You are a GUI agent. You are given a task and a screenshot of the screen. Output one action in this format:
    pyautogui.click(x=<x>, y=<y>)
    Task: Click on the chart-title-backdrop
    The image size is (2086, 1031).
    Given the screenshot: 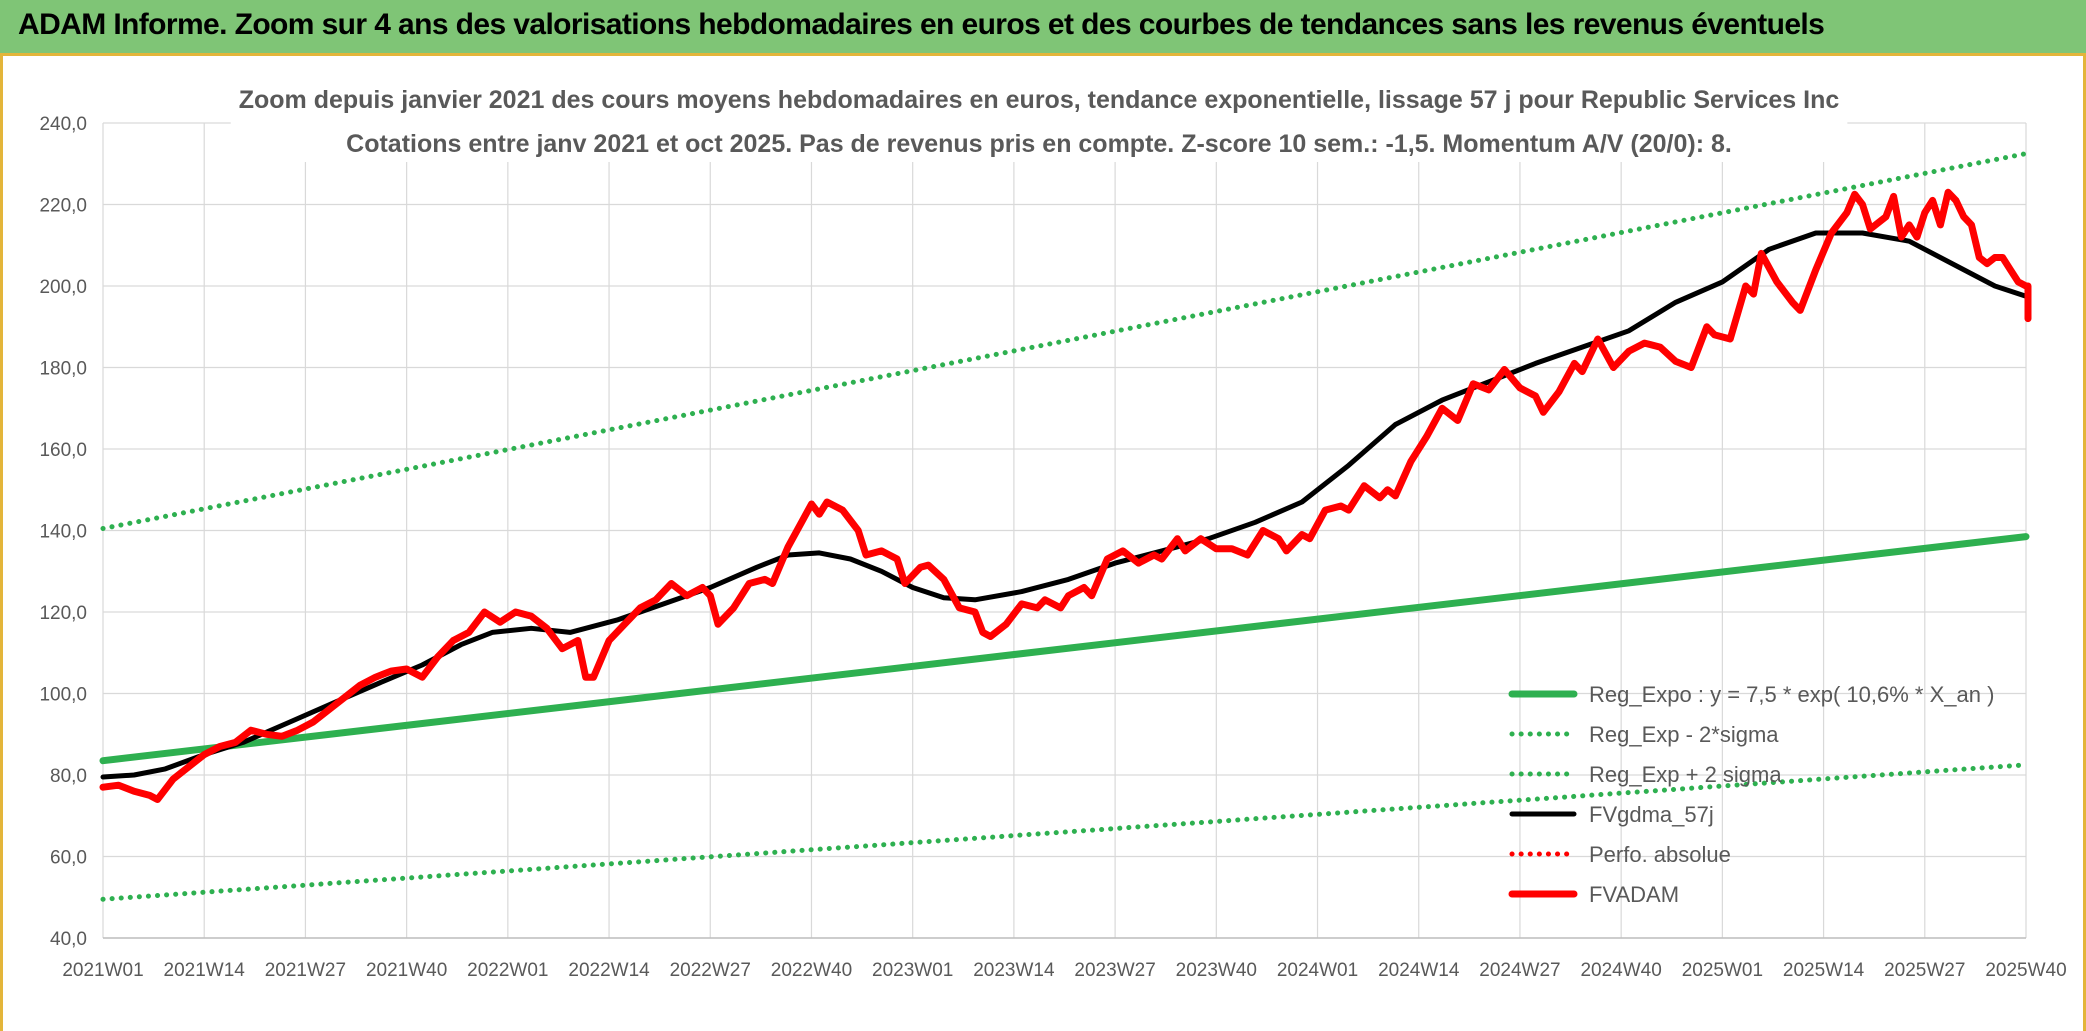 What is the action you would take?
    pyautogui.click(x=1039, y=122)
    